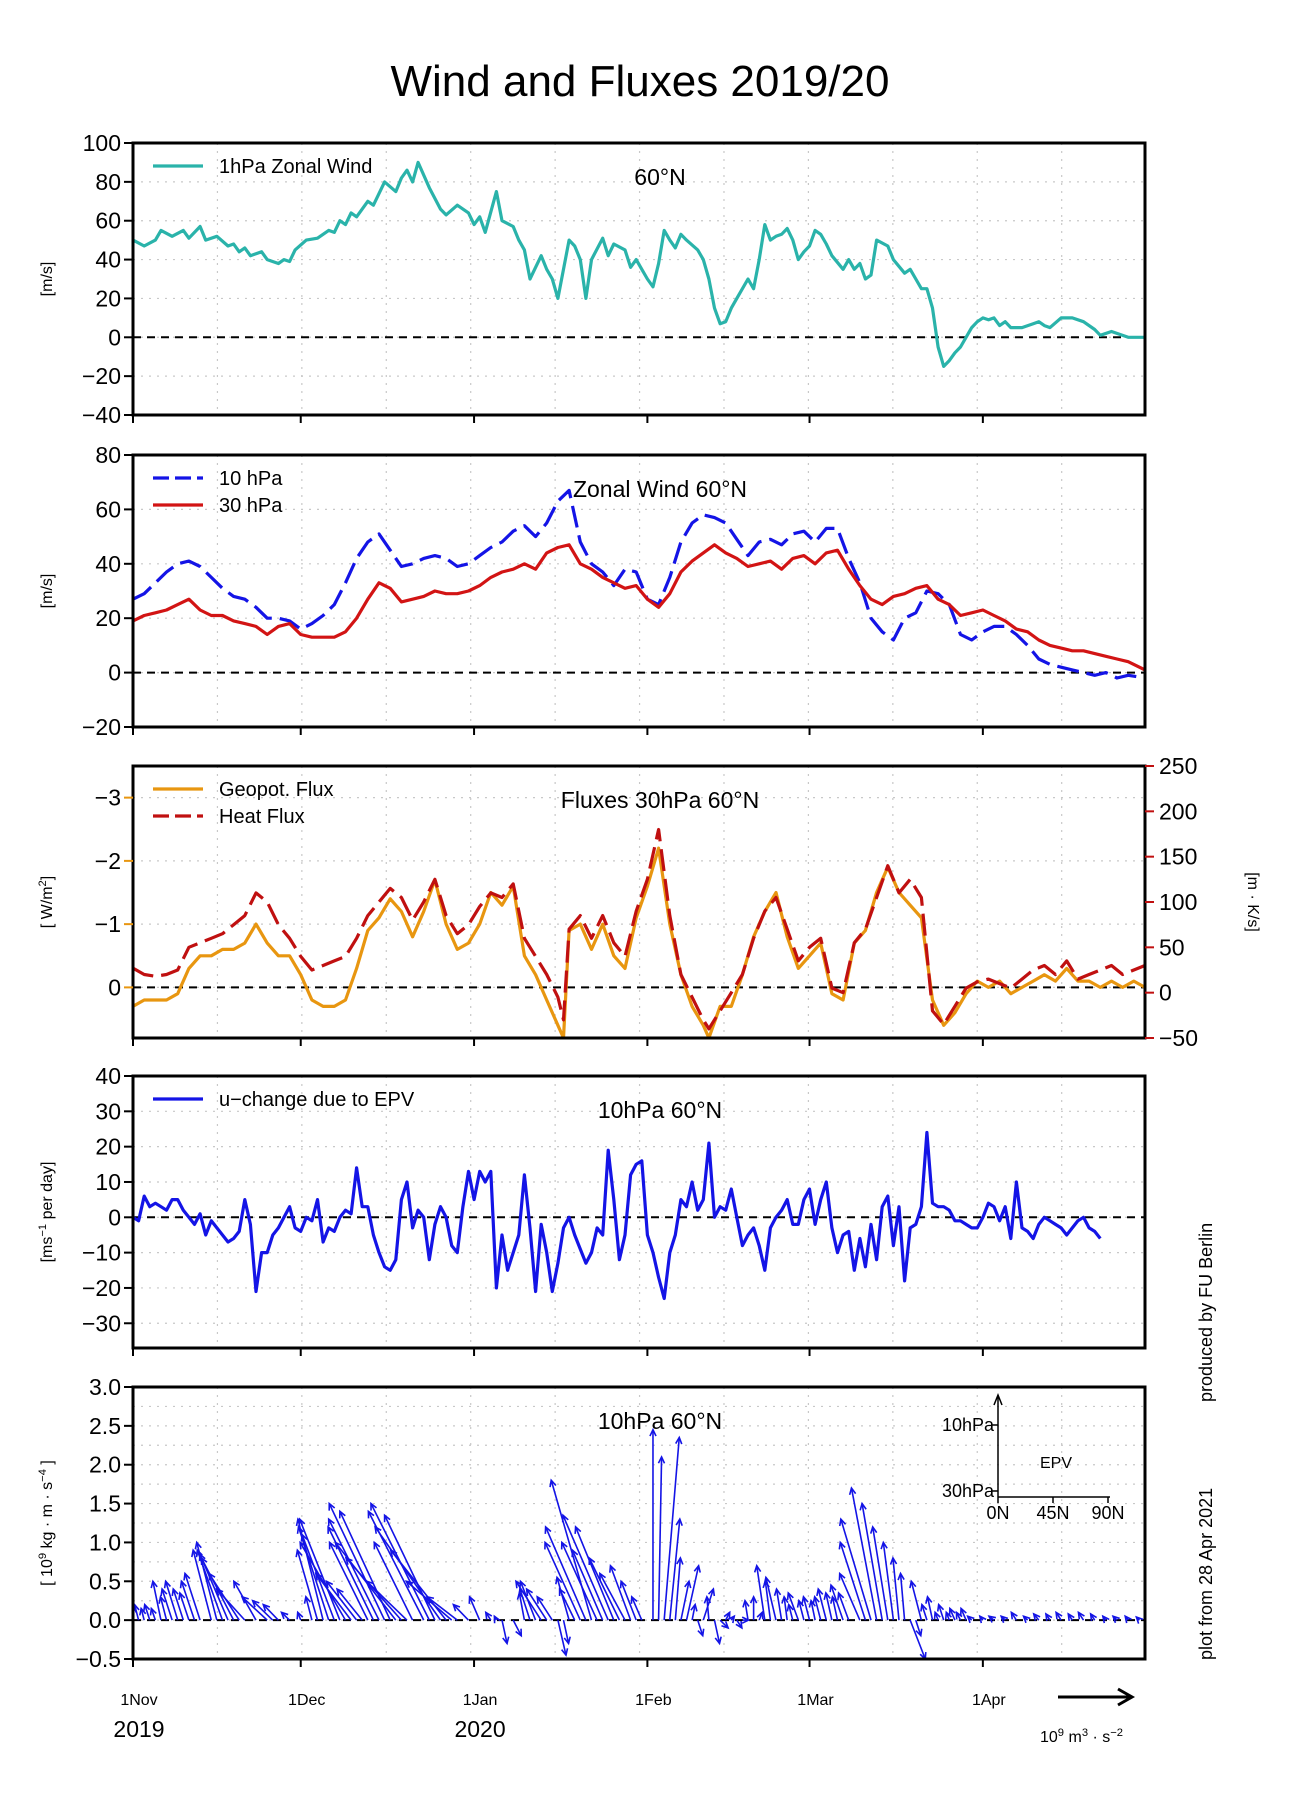 This screenshot has height=1800, width=1296. What do you see at coordinates (1088, 1716) in the screenshot?
I see `scale-arrow-legend: 109 m3 · s−2` at bounding box center [1088, 1716].